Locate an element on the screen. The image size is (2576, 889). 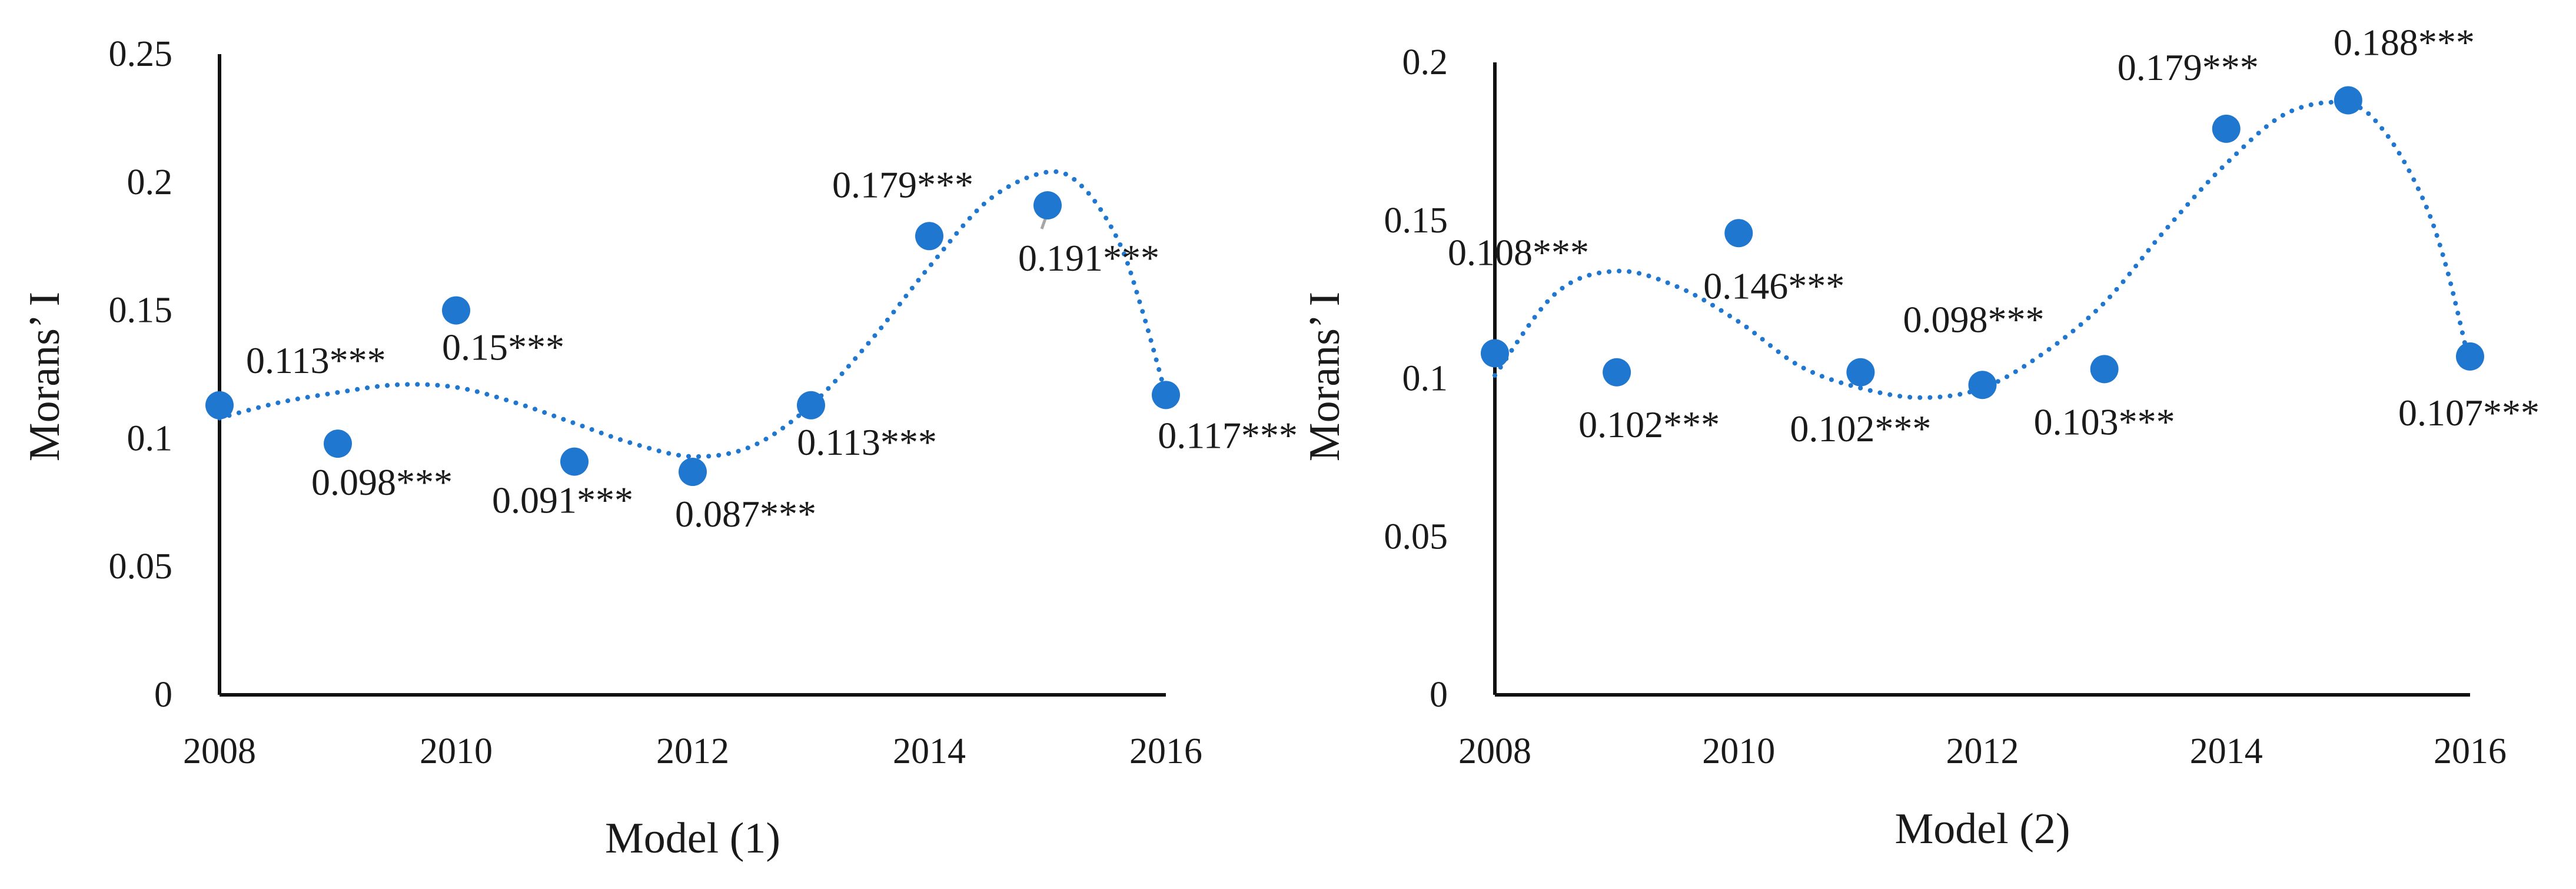
chart1-data-label: 0.091*** is located at coordinates (562, 500).